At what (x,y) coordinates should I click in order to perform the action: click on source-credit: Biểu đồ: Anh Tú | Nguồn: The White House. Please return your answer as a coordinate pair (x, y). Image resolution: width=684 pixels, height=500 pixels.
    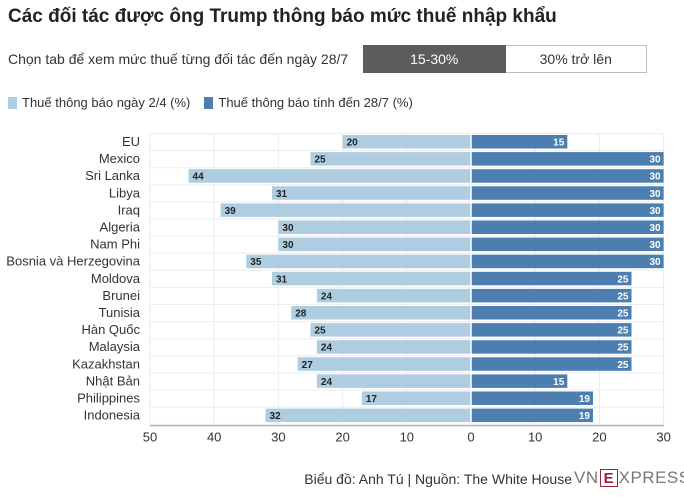
    Looking at the image, I should click on (438, 479).